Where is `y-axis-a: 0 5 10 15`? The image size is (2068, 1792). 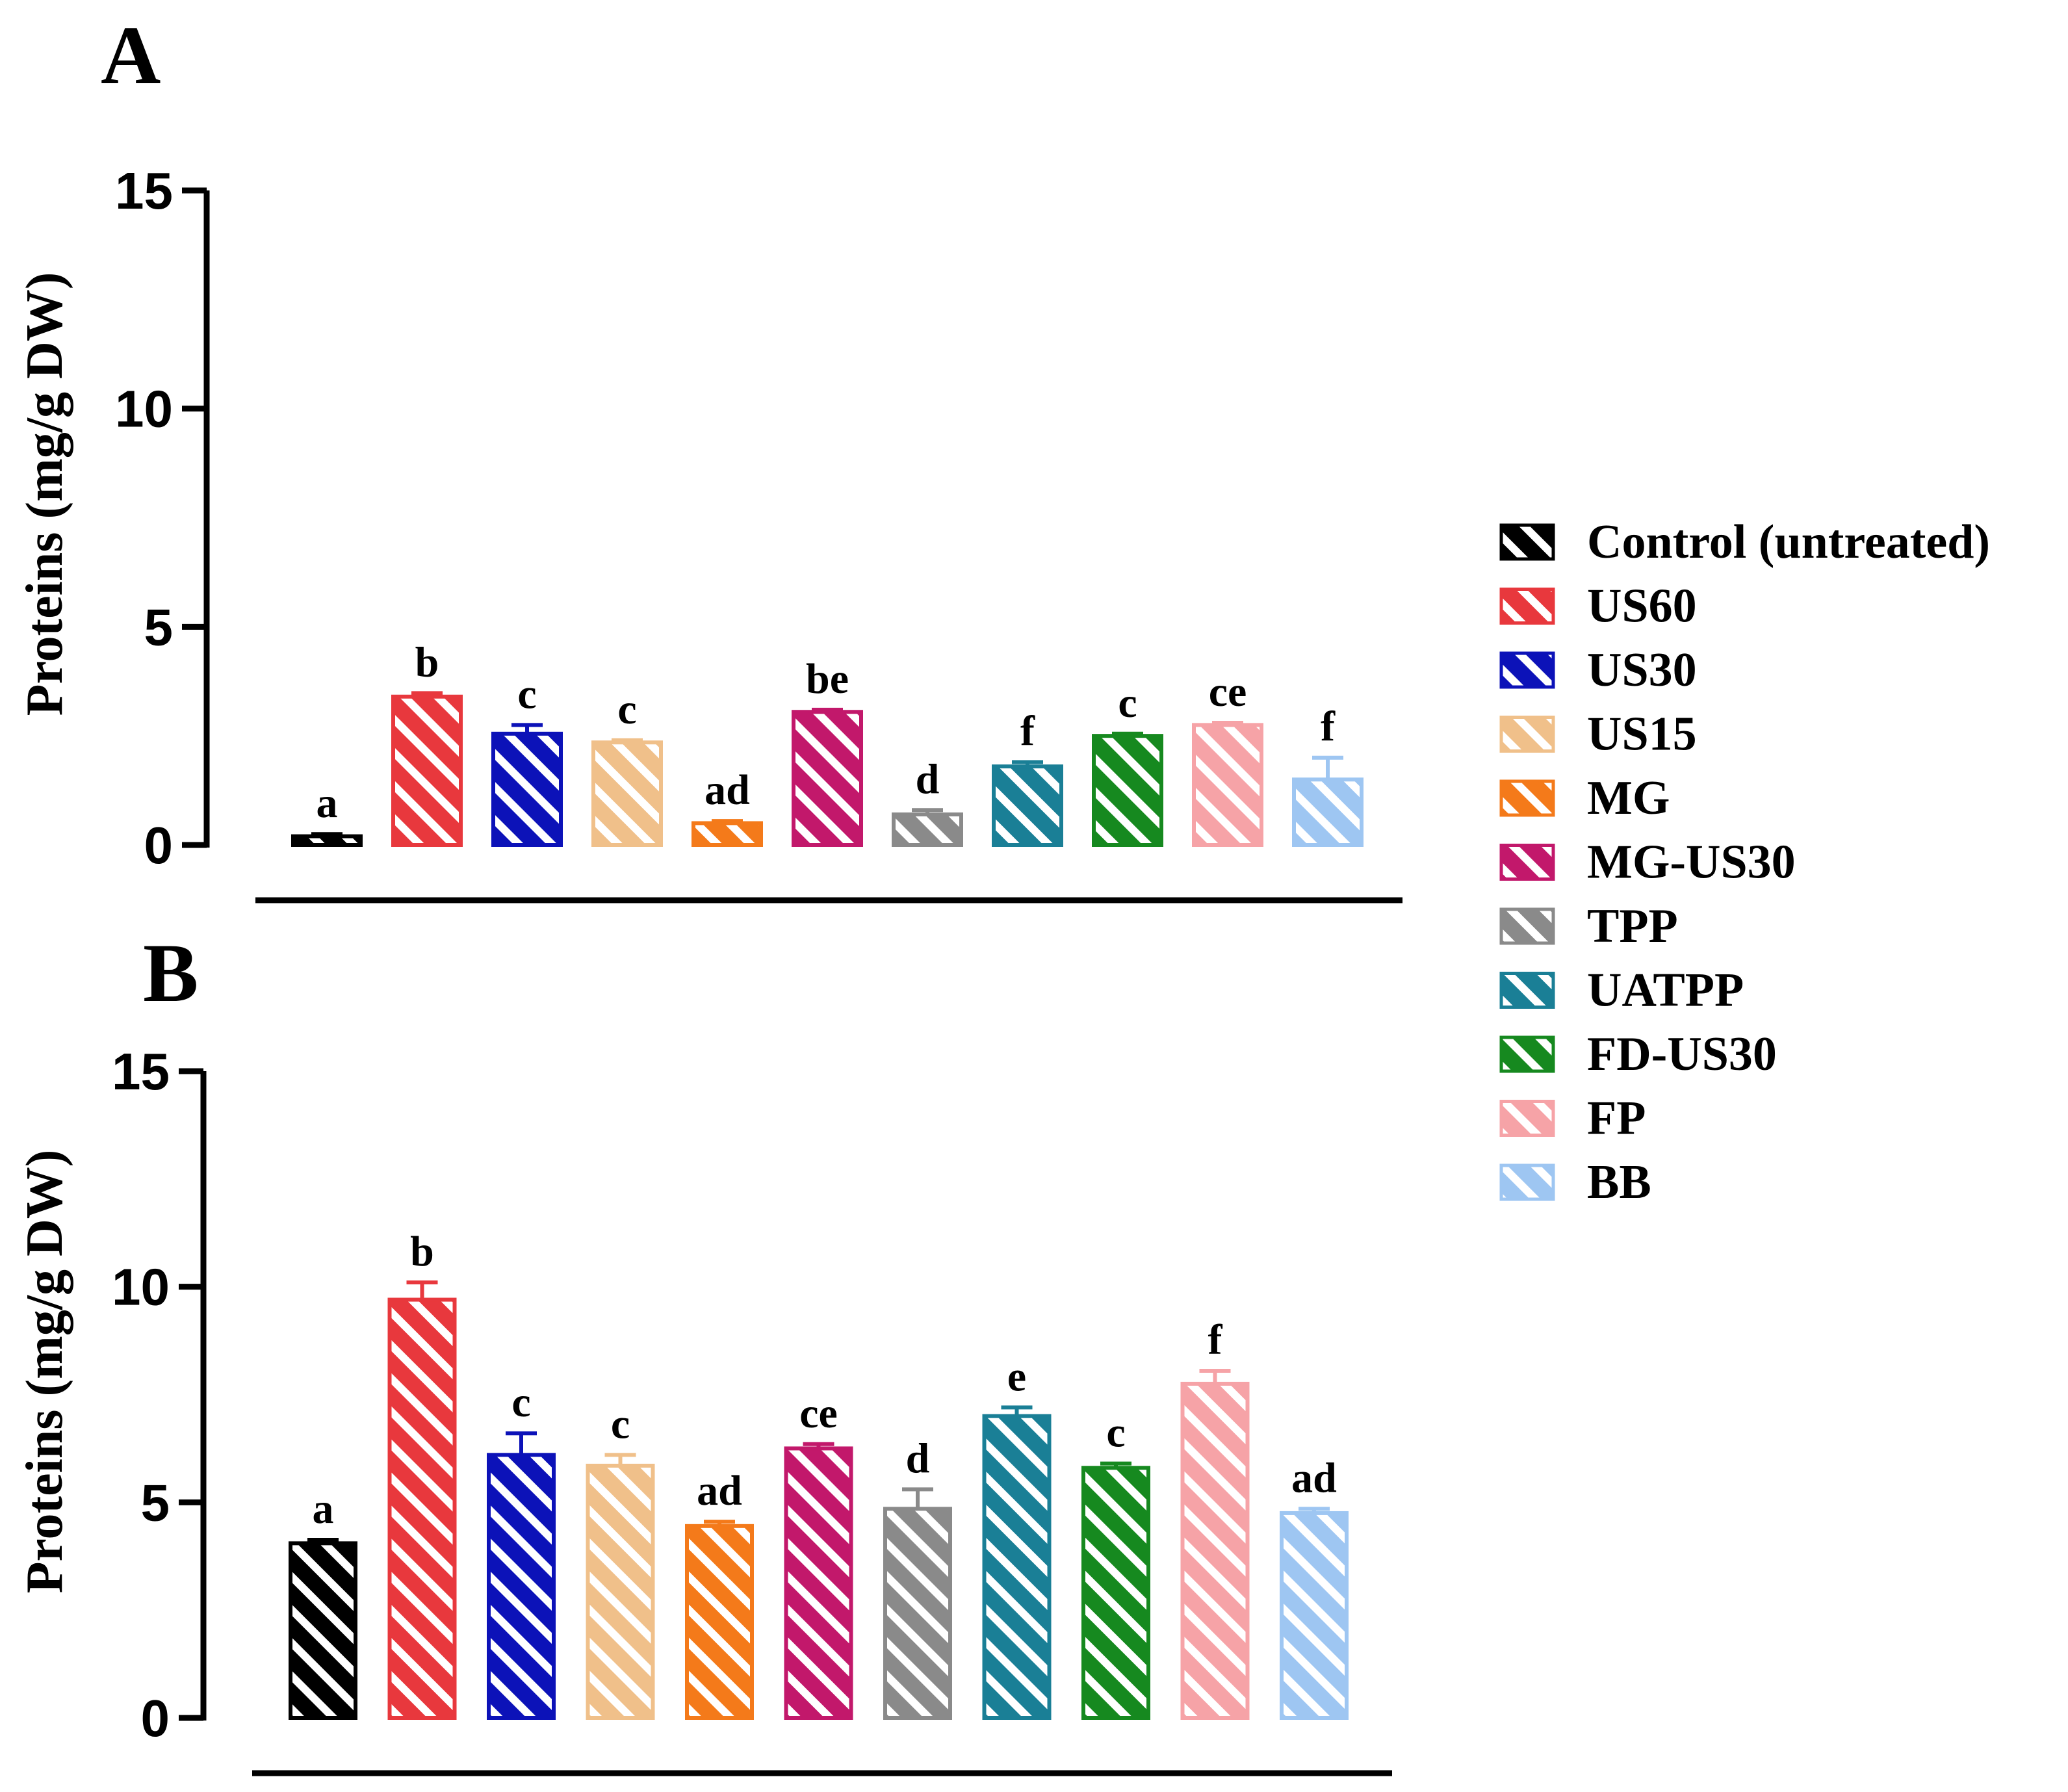 y-axis-a: 0 5 10 15 is located at coordinates (162, 518).